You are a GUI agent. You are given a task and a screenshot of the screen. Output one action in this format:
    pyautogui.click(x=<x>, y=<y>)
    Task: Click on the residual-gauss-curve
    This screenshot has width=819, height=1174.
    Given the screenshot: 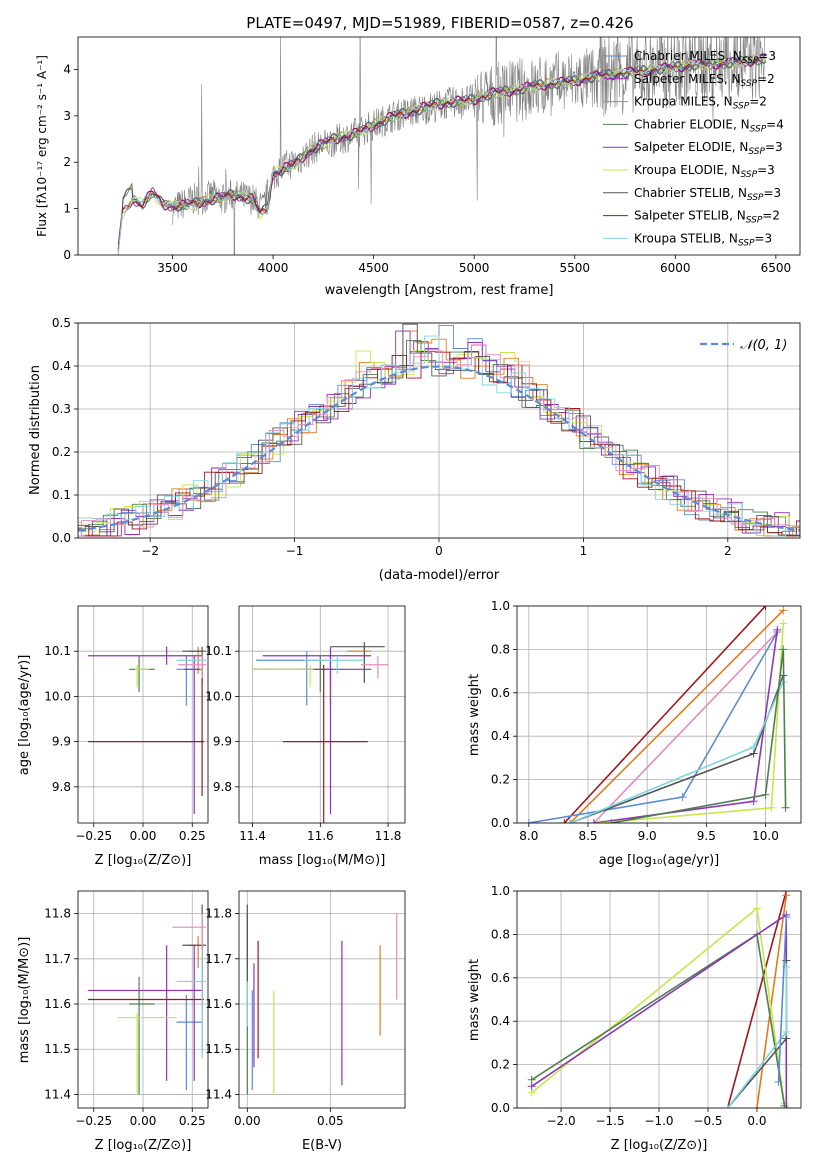 What is the action you would take?
    pyautogui.click(x=439, y=448)
    